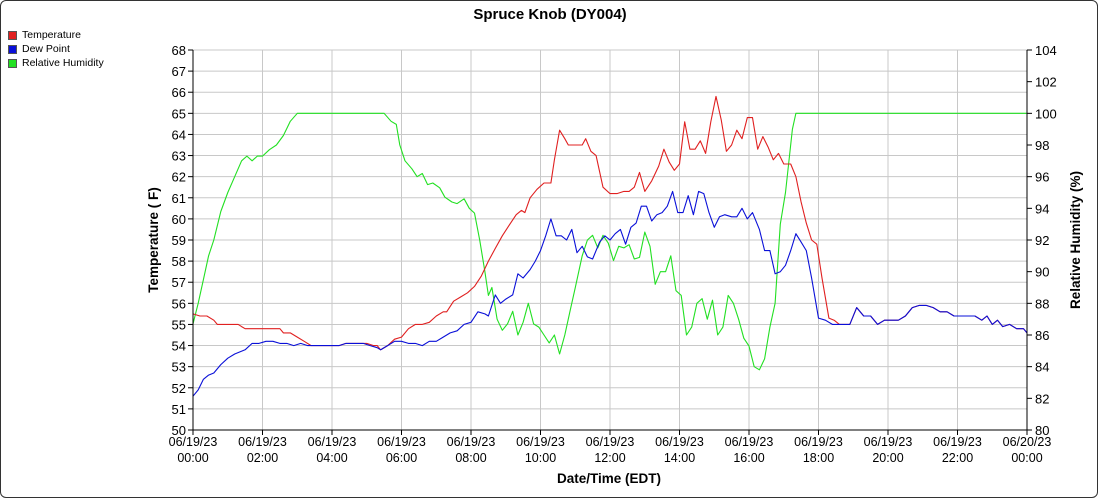 The width and height of the screenshot is (1100, 500). Describe the element at coordinates (179, 303) in the screenshot. I see `y-tick-label: 56` at that location.